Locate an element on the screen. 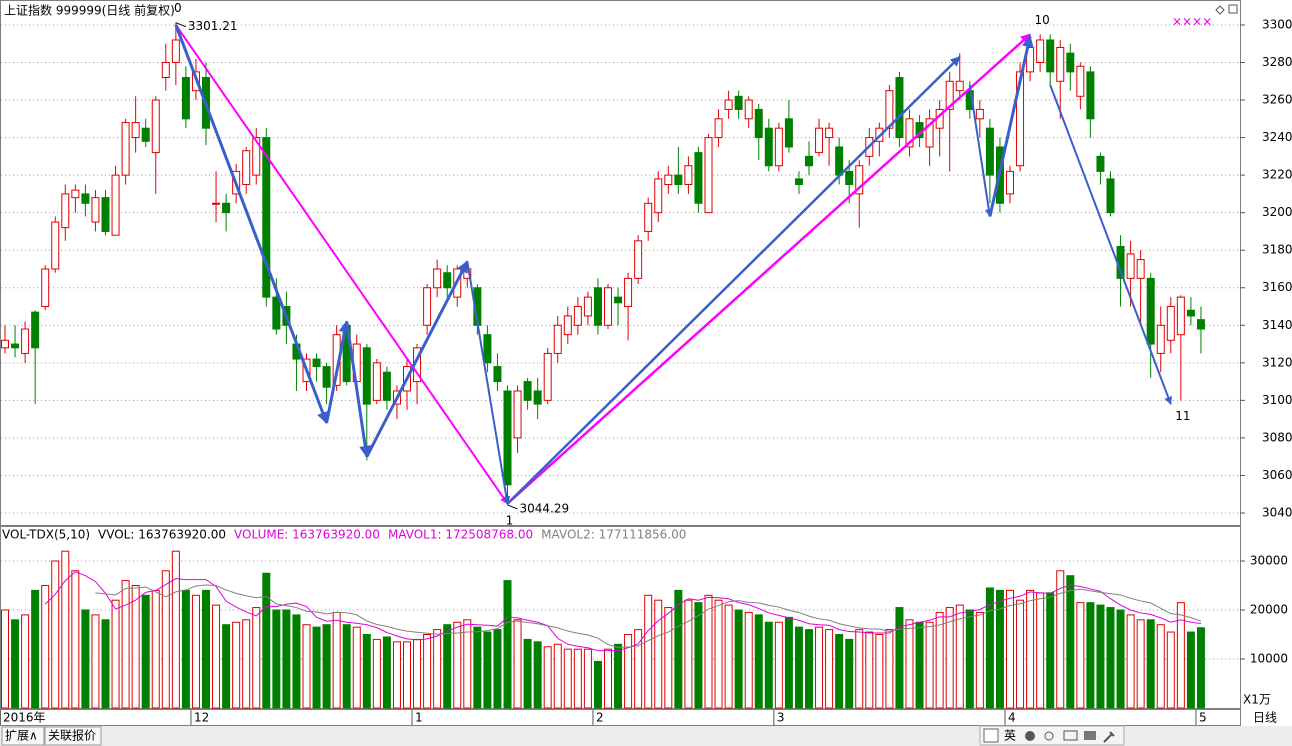 This screenshot has width=1292, height=746. wave-label: 11 is located at coordinates (1182, 416).